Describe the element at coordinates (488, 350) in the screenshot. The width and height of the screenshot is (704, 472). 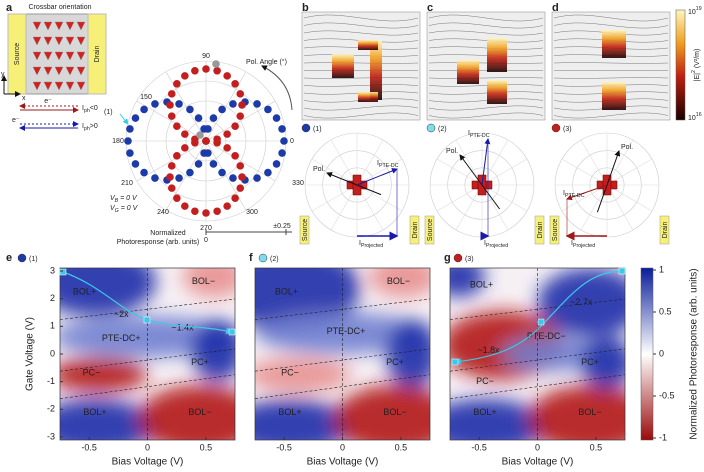
I see `region-label: ~1.8x` at that location.